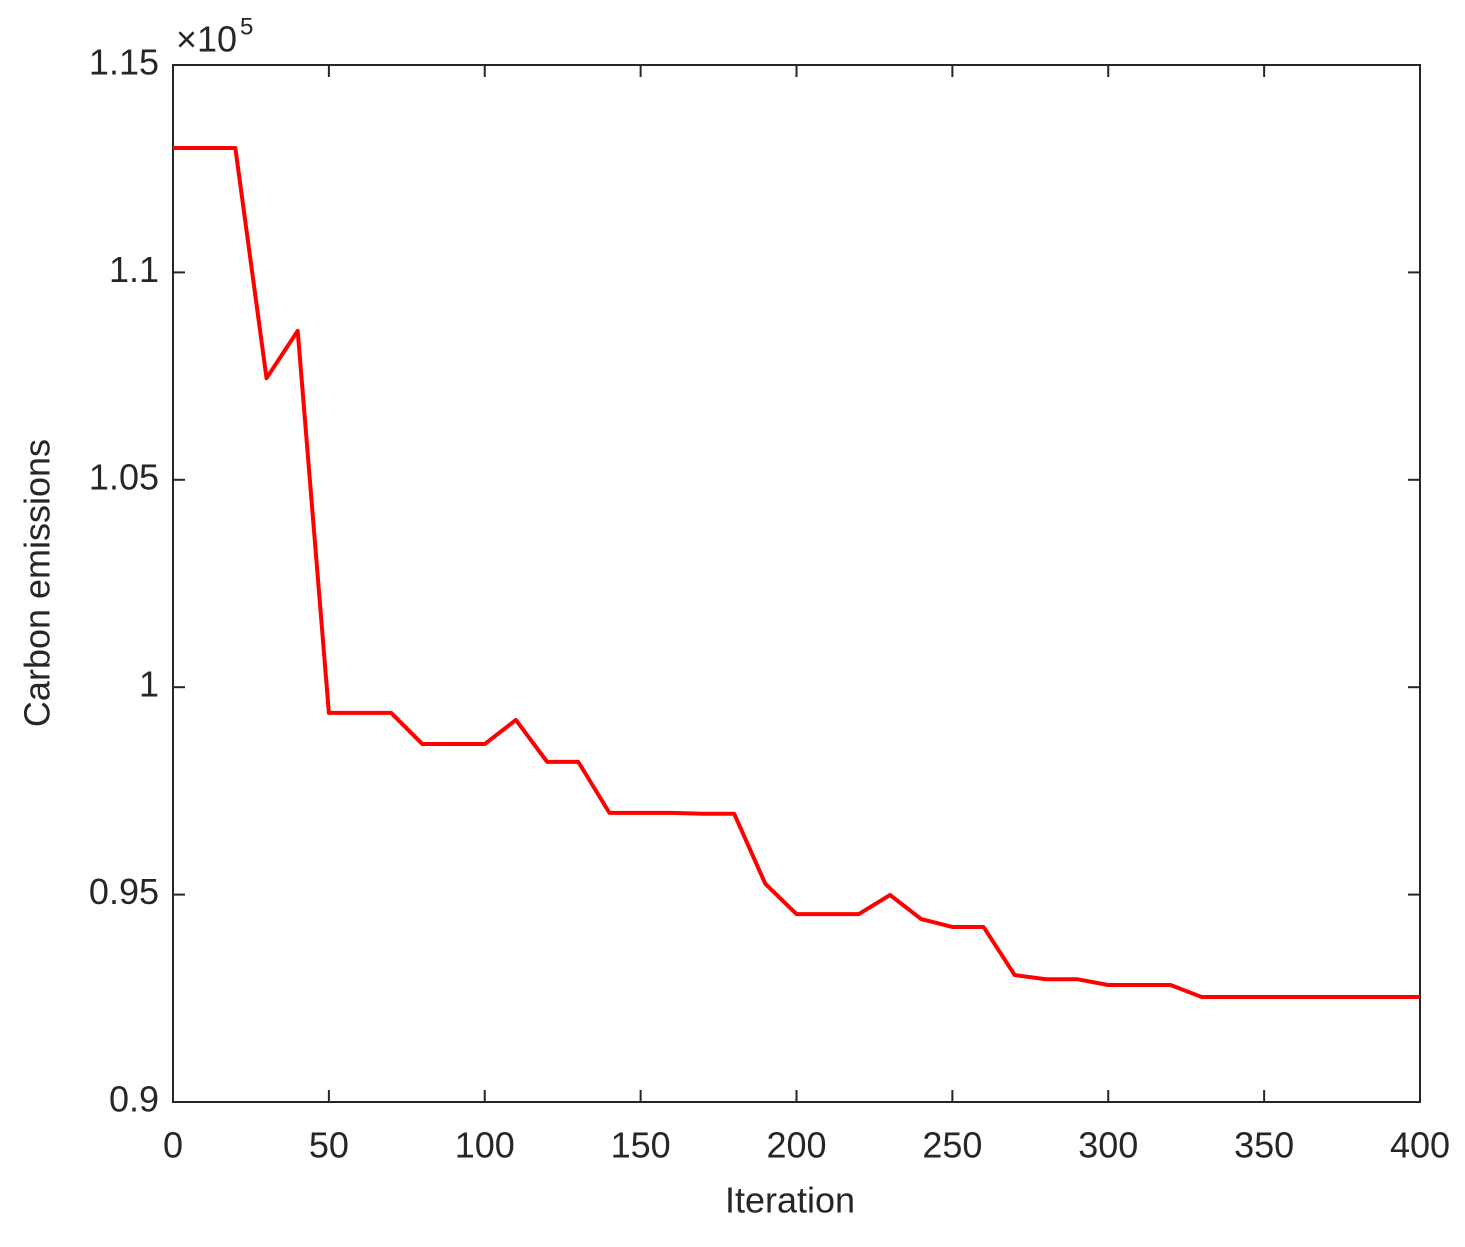 This screenshot has height=1247, width=1465. What do you see at coordinates (124, 62) in the screenshot?
I see `y-tick-label: 1.15` at bounding box center [124, 62].